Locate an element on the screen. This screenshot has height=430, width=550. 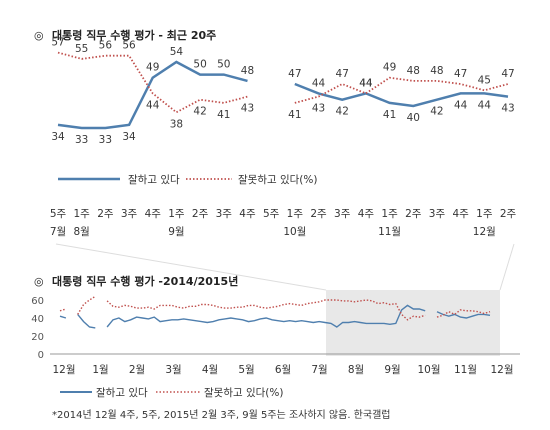
bad-data-label-17: 47 is located at coordinates (460, 74).